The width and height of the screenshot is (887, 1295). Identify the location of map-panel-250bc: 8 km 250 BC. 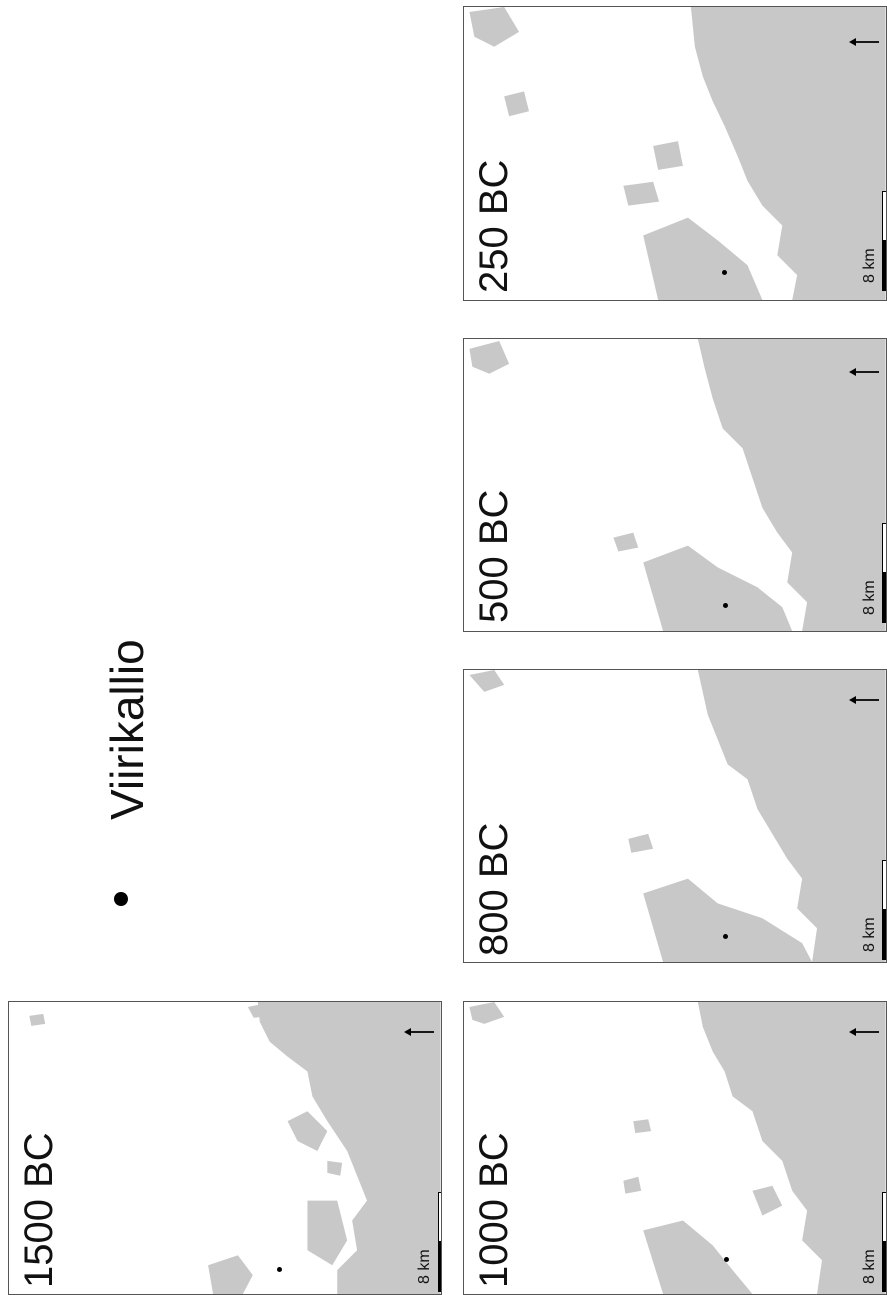
(675, 153).